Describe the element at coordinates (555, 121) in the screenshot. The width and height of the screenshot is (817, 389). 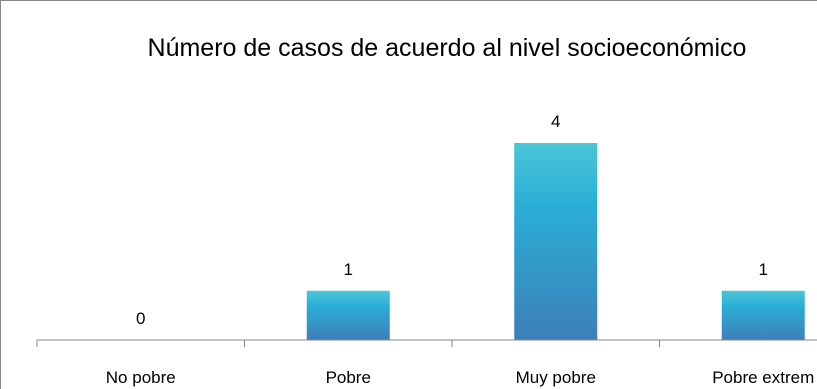
I see `data-label: 4` at that location.